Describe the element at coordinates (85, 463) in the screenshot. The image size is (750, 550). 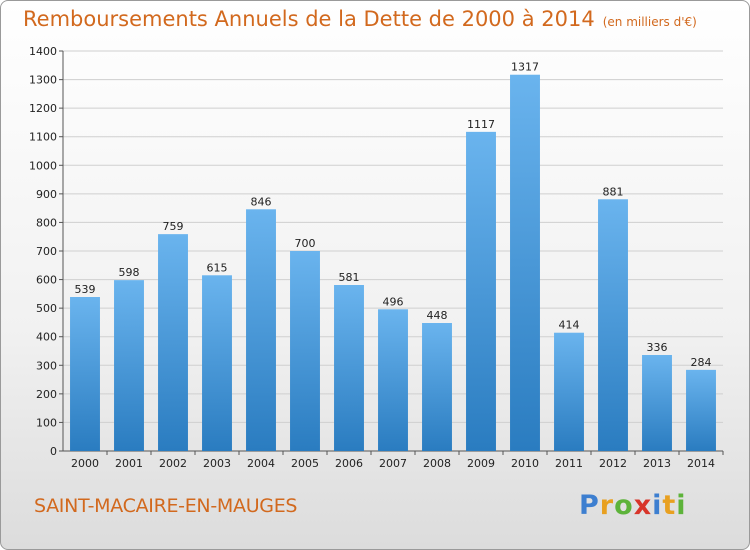
I see `x-tick-label: 2000` at that location.